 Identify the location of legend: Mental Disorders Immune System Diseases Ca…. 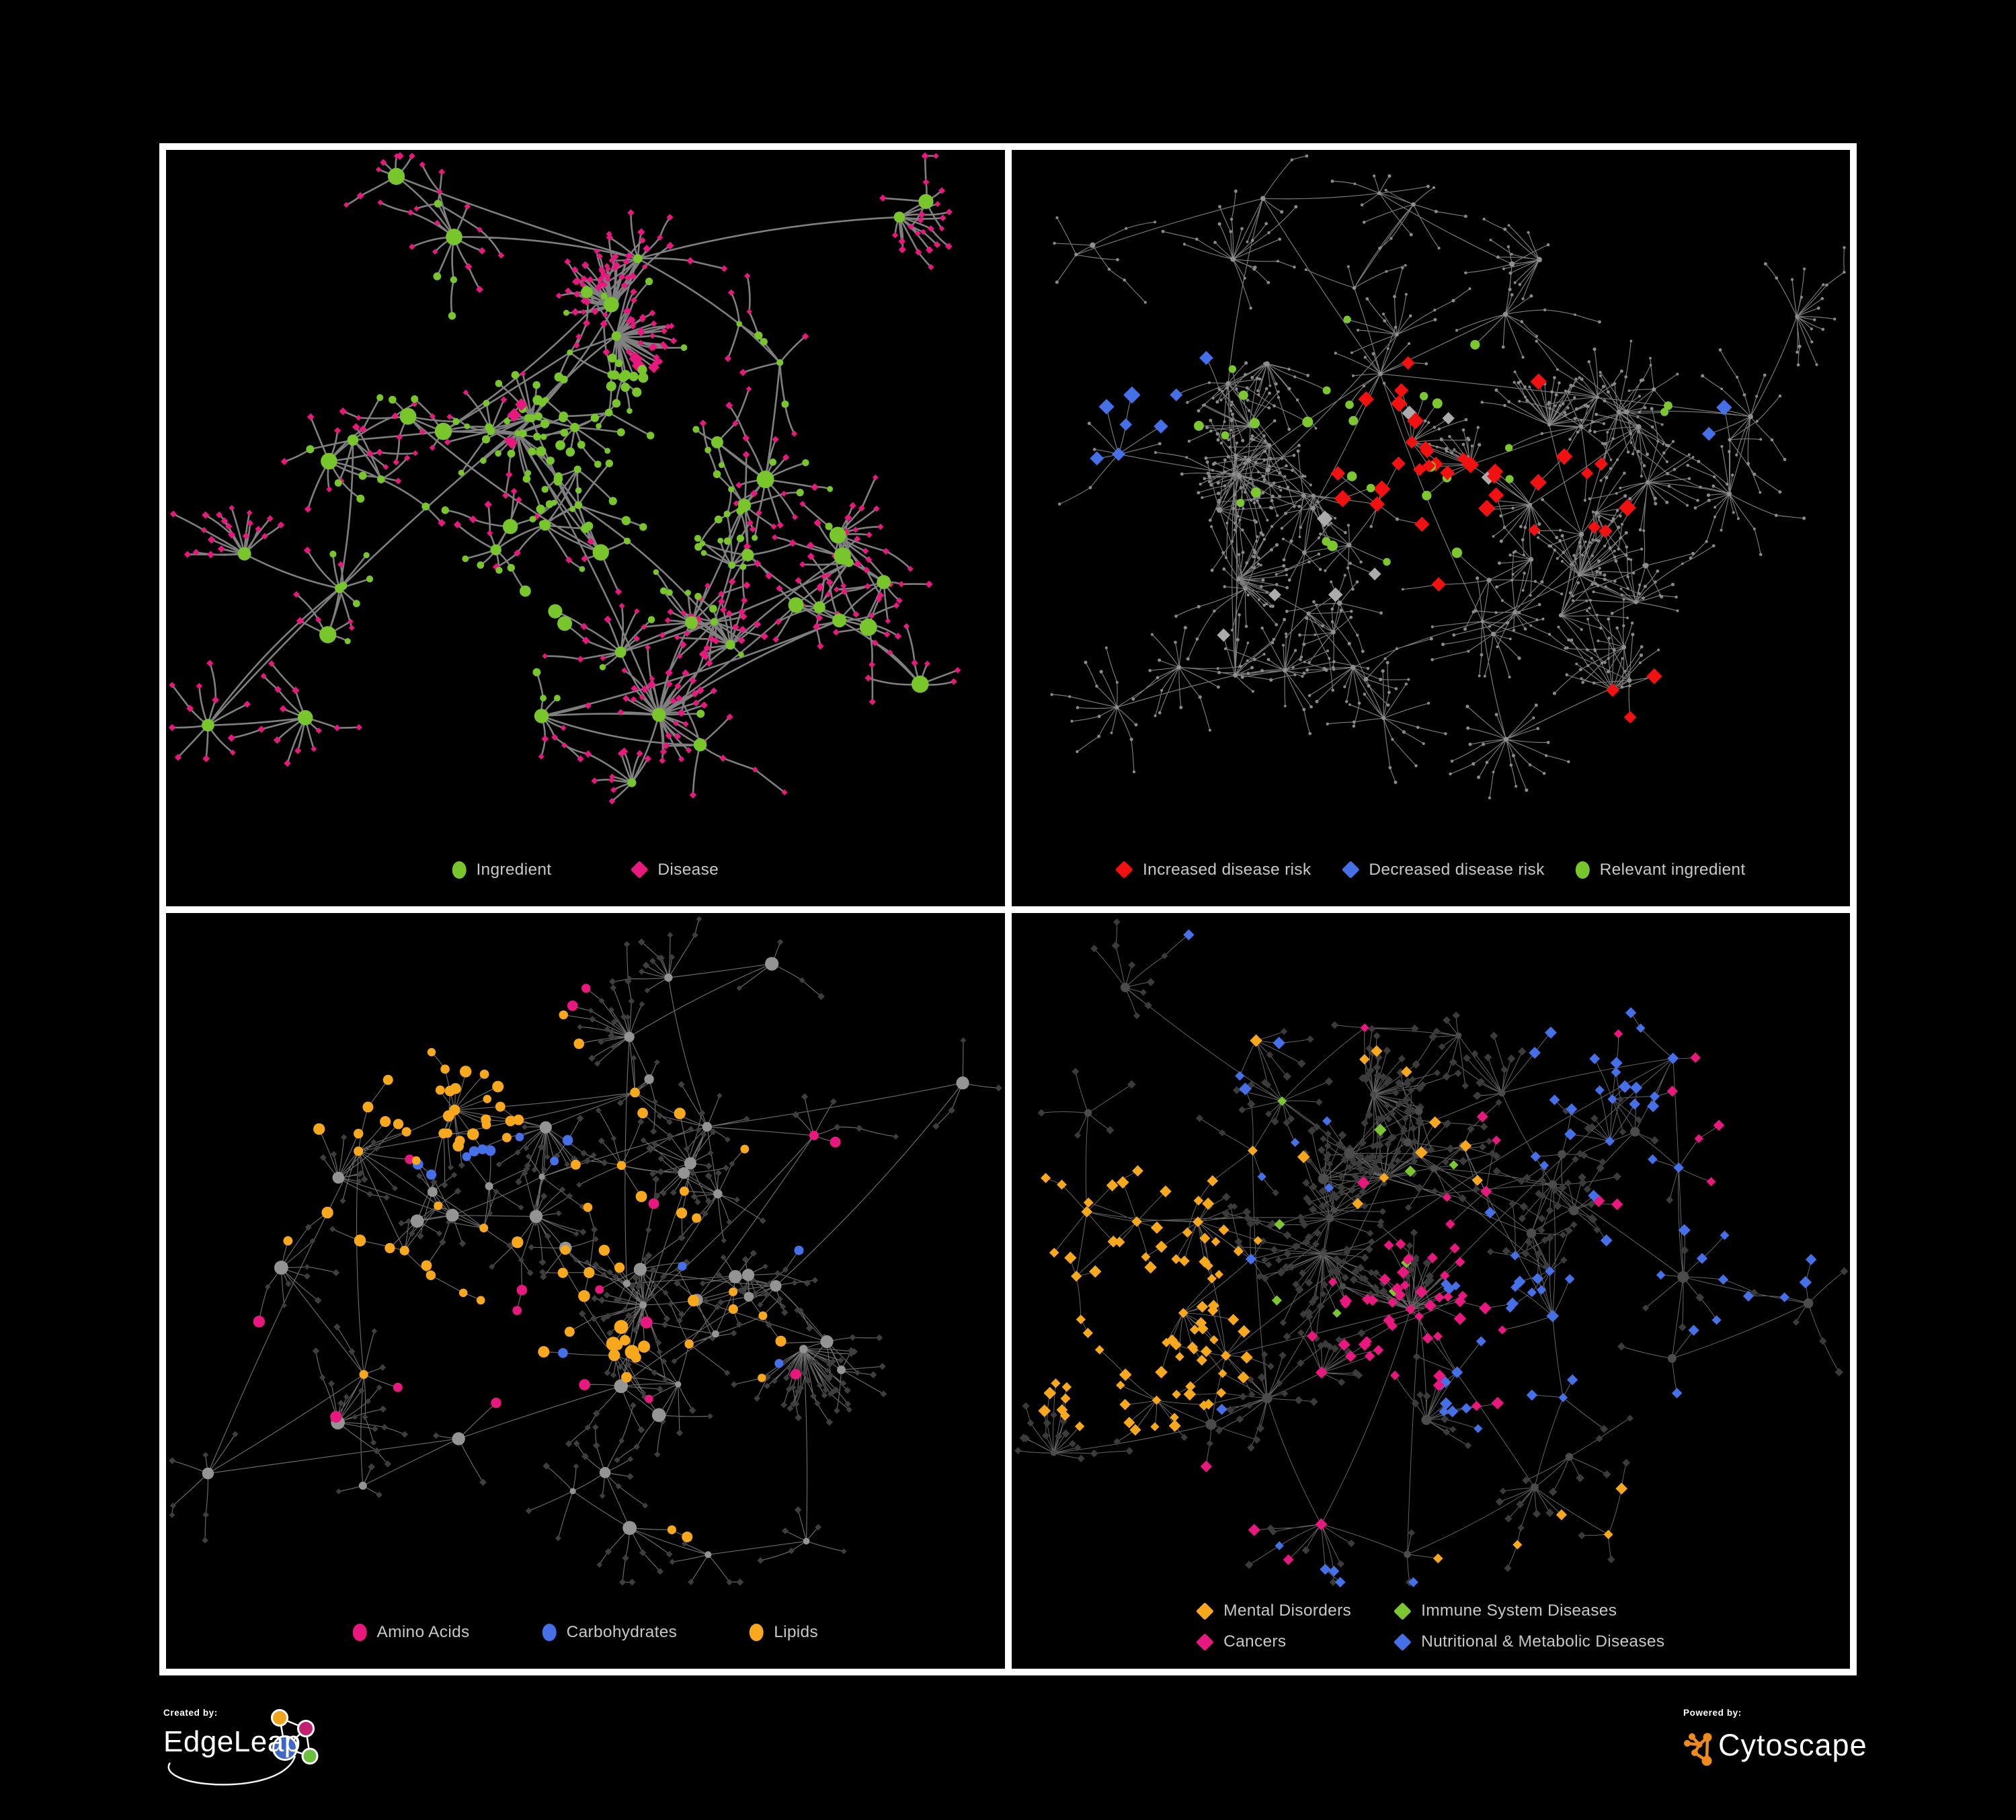
(1430, 1626).